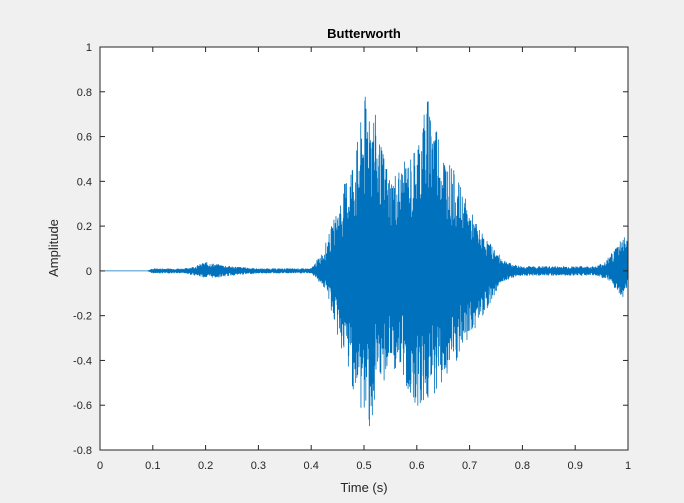 The width and height of the screenshot is (684, 503). Describe the element at coordinates (89, 272) in the screenshot. I see `y-tick-label: 0` at that location.